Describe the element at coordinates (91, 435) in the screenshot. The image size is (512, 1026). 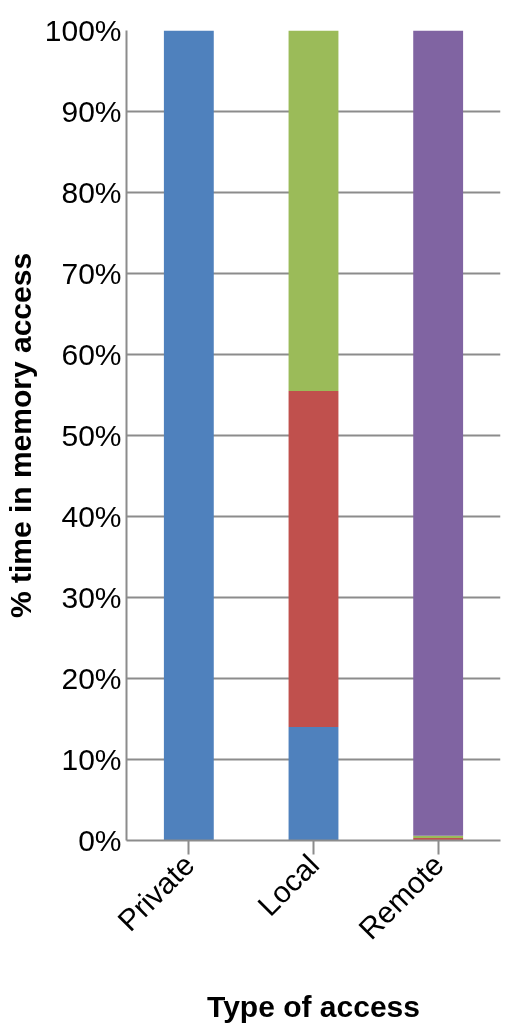
I see `y-tick-label: 50%` at that location.